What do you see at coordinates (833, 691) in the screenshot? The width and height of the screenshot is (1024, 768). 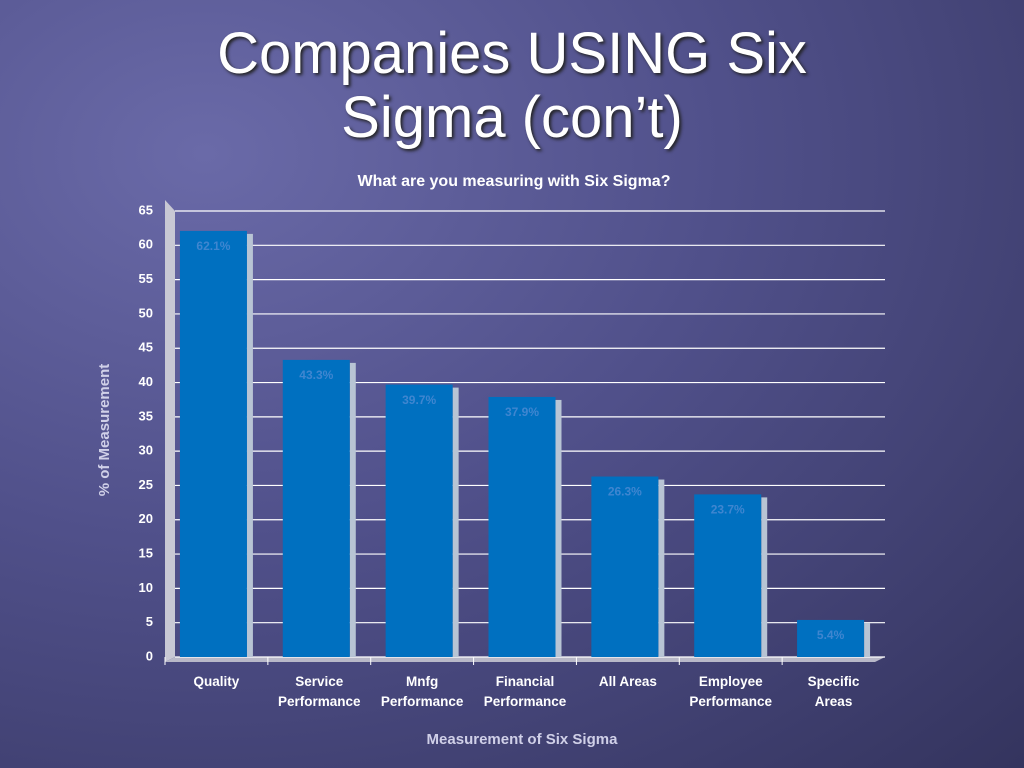 I see `x-tick-label: Specific Areas` at bounding box center [833, 691].